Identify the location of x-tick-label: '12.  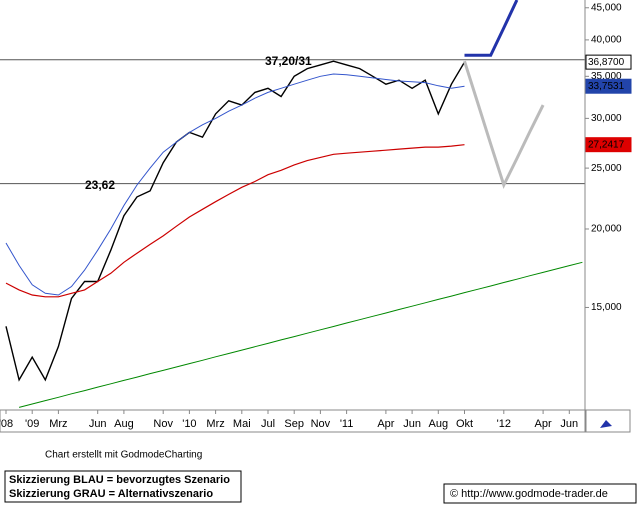
(504, 424).